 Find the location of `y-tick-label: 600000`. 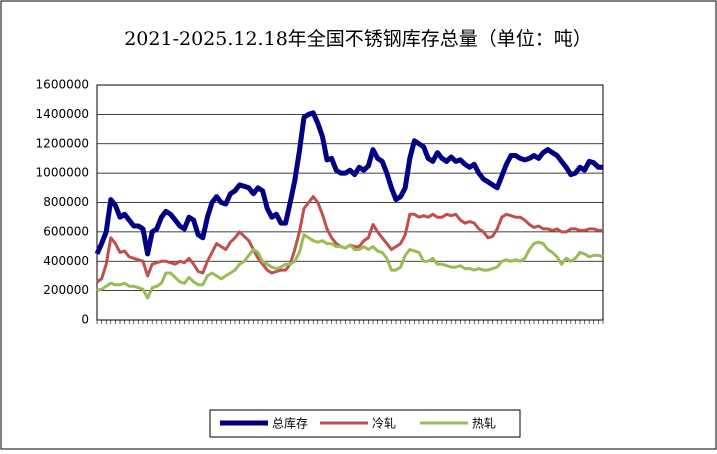

y-tick-label: 600000 is located at coordinates (66, 231).